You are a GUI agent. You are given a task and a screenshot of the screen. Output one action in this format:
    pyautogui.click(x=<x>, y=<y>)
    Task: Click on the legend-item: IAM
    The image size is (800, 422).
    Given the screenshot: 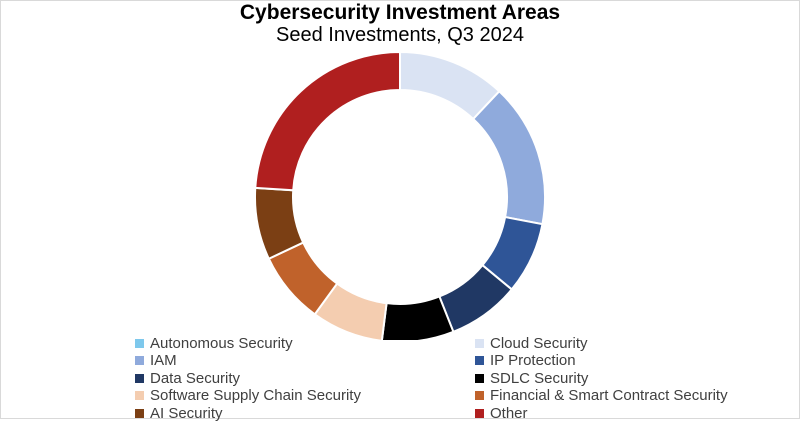 What is the action you would take?
    pyautogui.click(x=156, y=361)
    